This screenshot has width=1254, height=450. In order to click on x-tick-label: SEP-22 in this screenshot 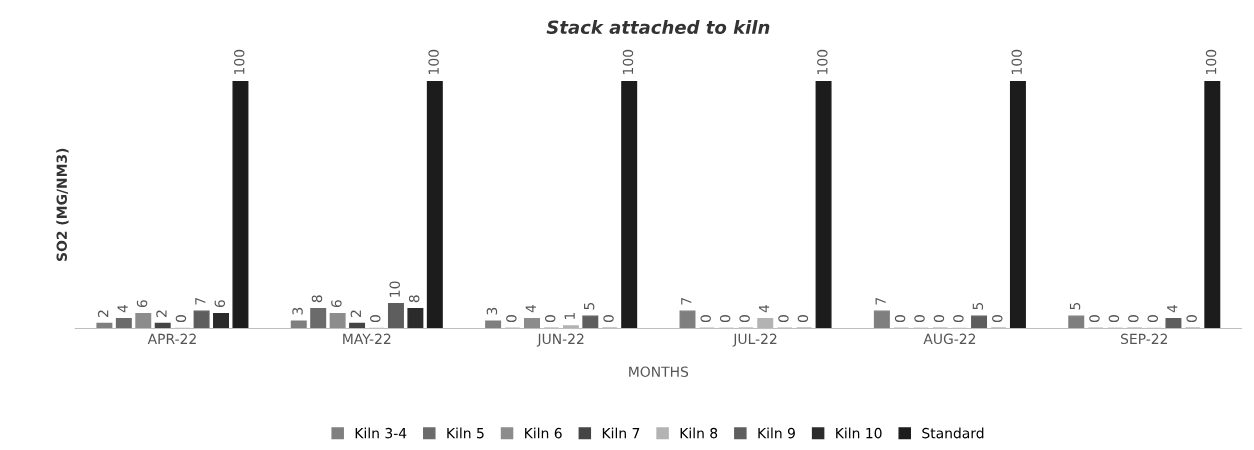, I will do `click(1144, 339)`.